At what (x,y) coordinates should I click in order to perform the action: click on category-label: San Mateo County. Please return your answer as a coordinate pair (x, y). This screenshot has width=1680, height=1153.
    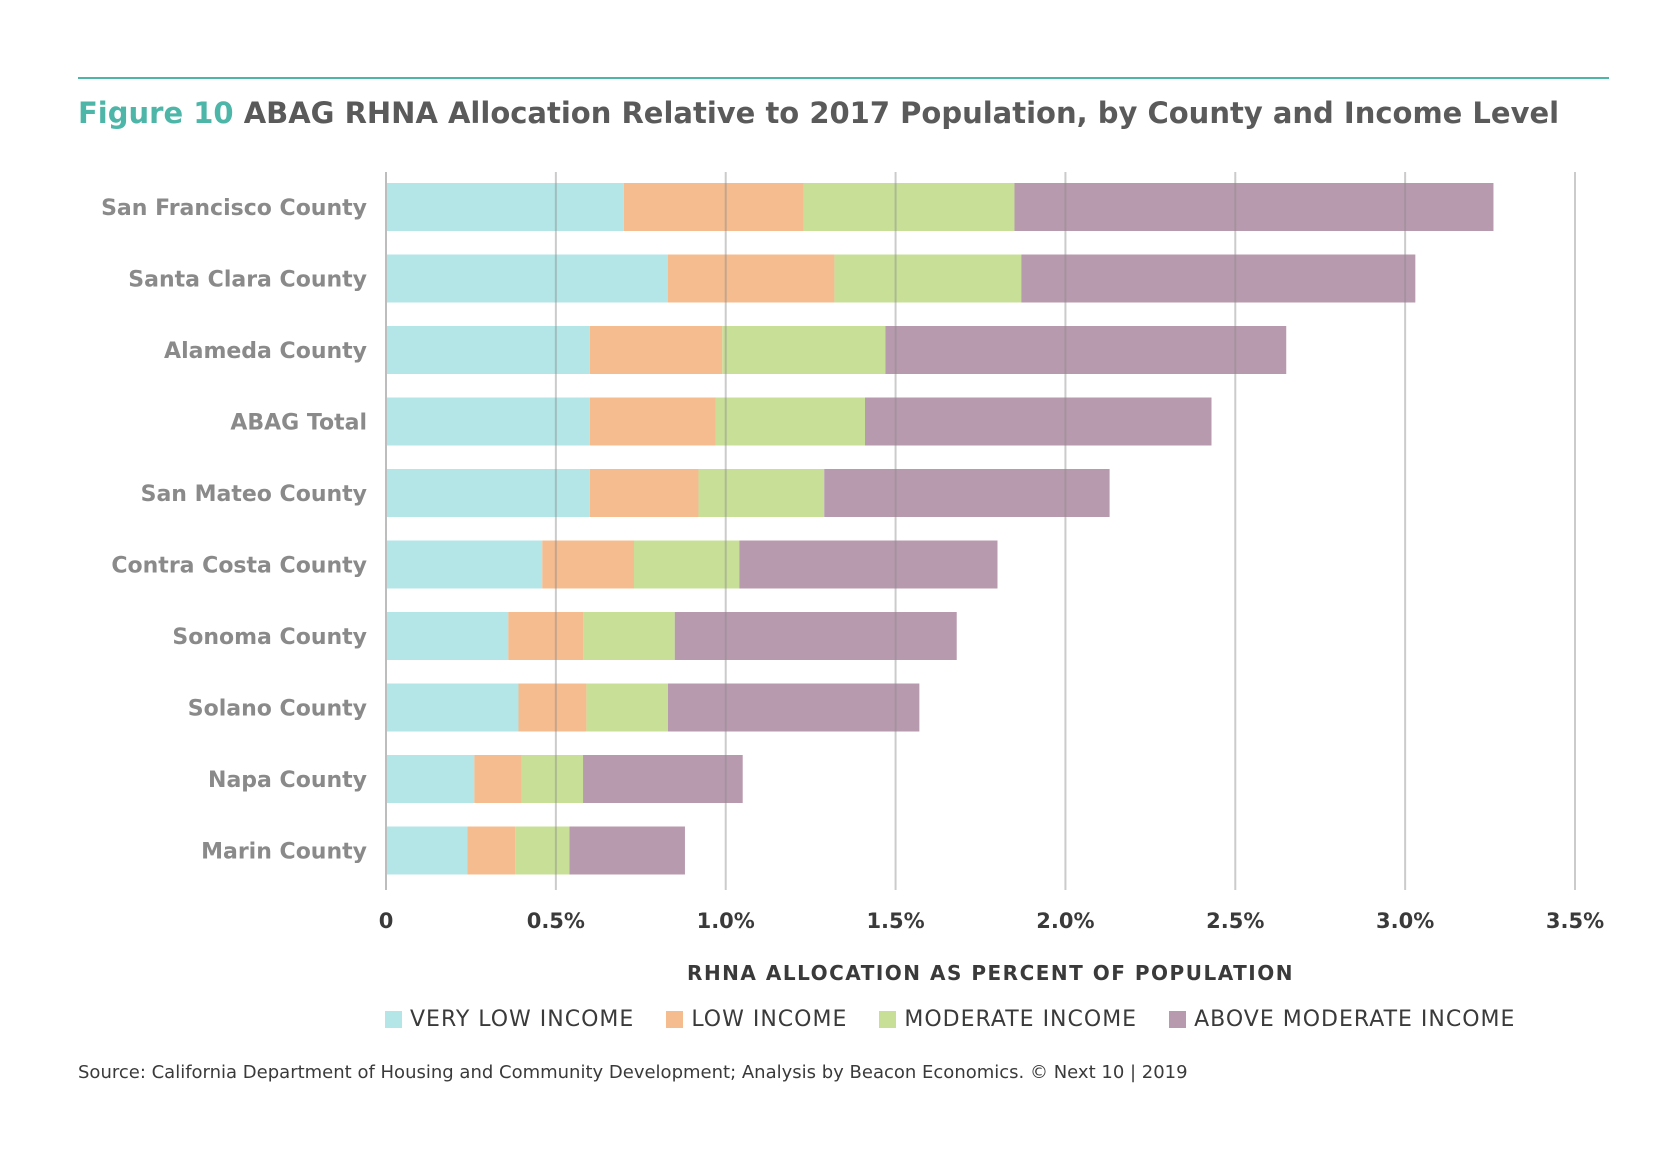
    Looking at the image, I should click on (254, 494).